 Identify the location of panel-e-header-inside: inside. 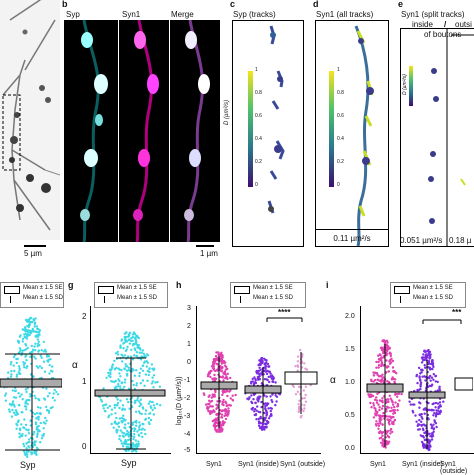
(422, 24).